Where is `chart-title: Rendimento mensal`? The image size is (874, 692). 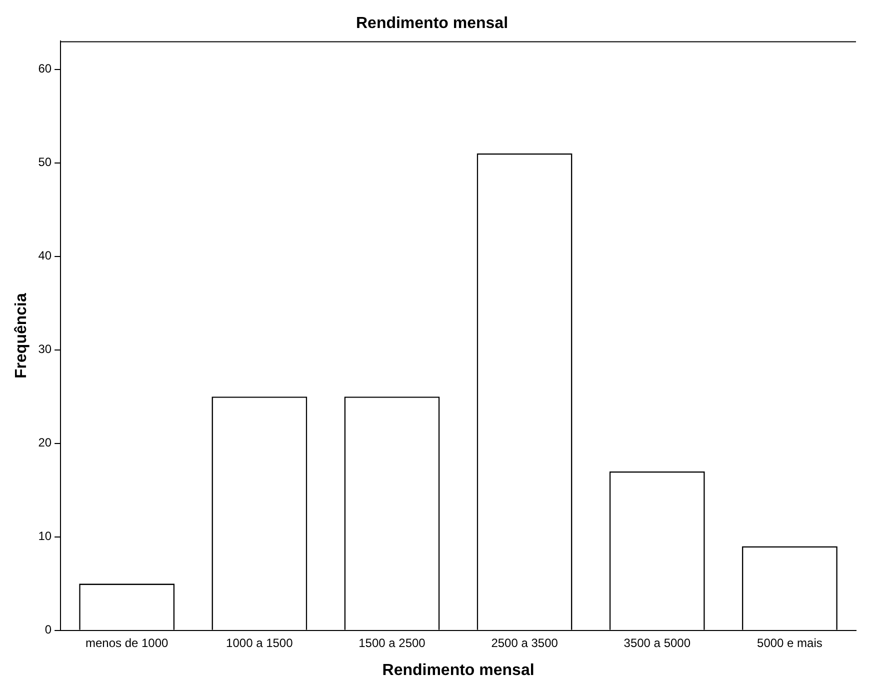
chart-title: Rendimento mensal is located at coordinates (432, 23).